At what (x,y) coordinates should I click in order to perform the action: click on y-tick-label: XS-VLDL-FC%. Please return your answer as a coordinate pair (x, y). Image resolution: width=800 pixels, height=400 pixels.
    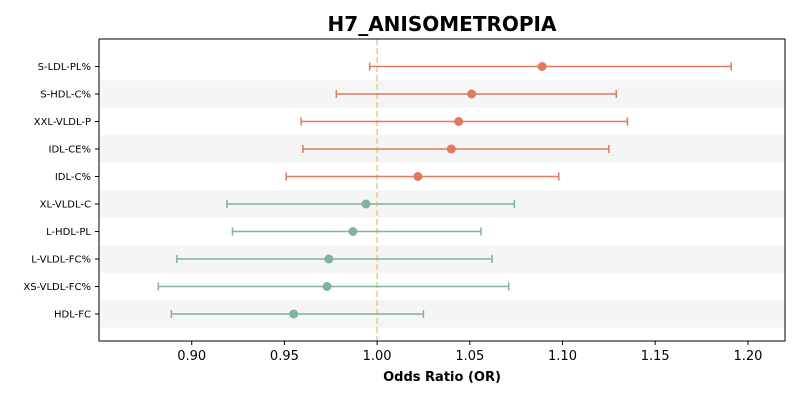
    Looking at the image, I should click on (57, 287).